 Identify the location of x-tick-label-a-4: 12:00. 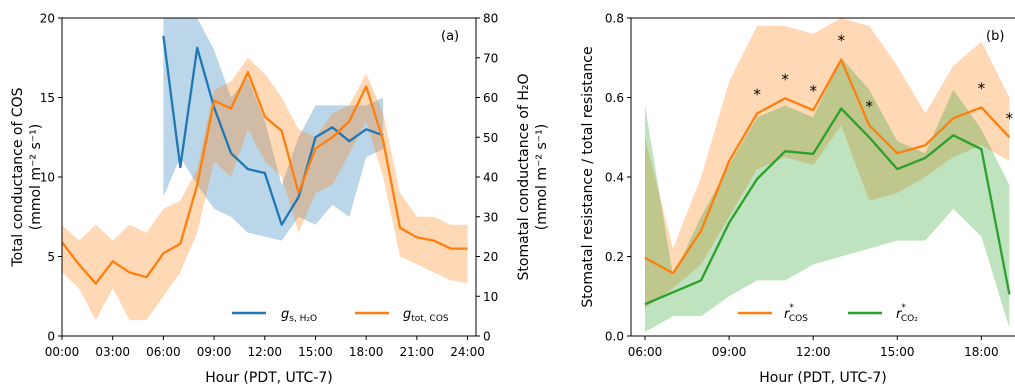
(264, 352).